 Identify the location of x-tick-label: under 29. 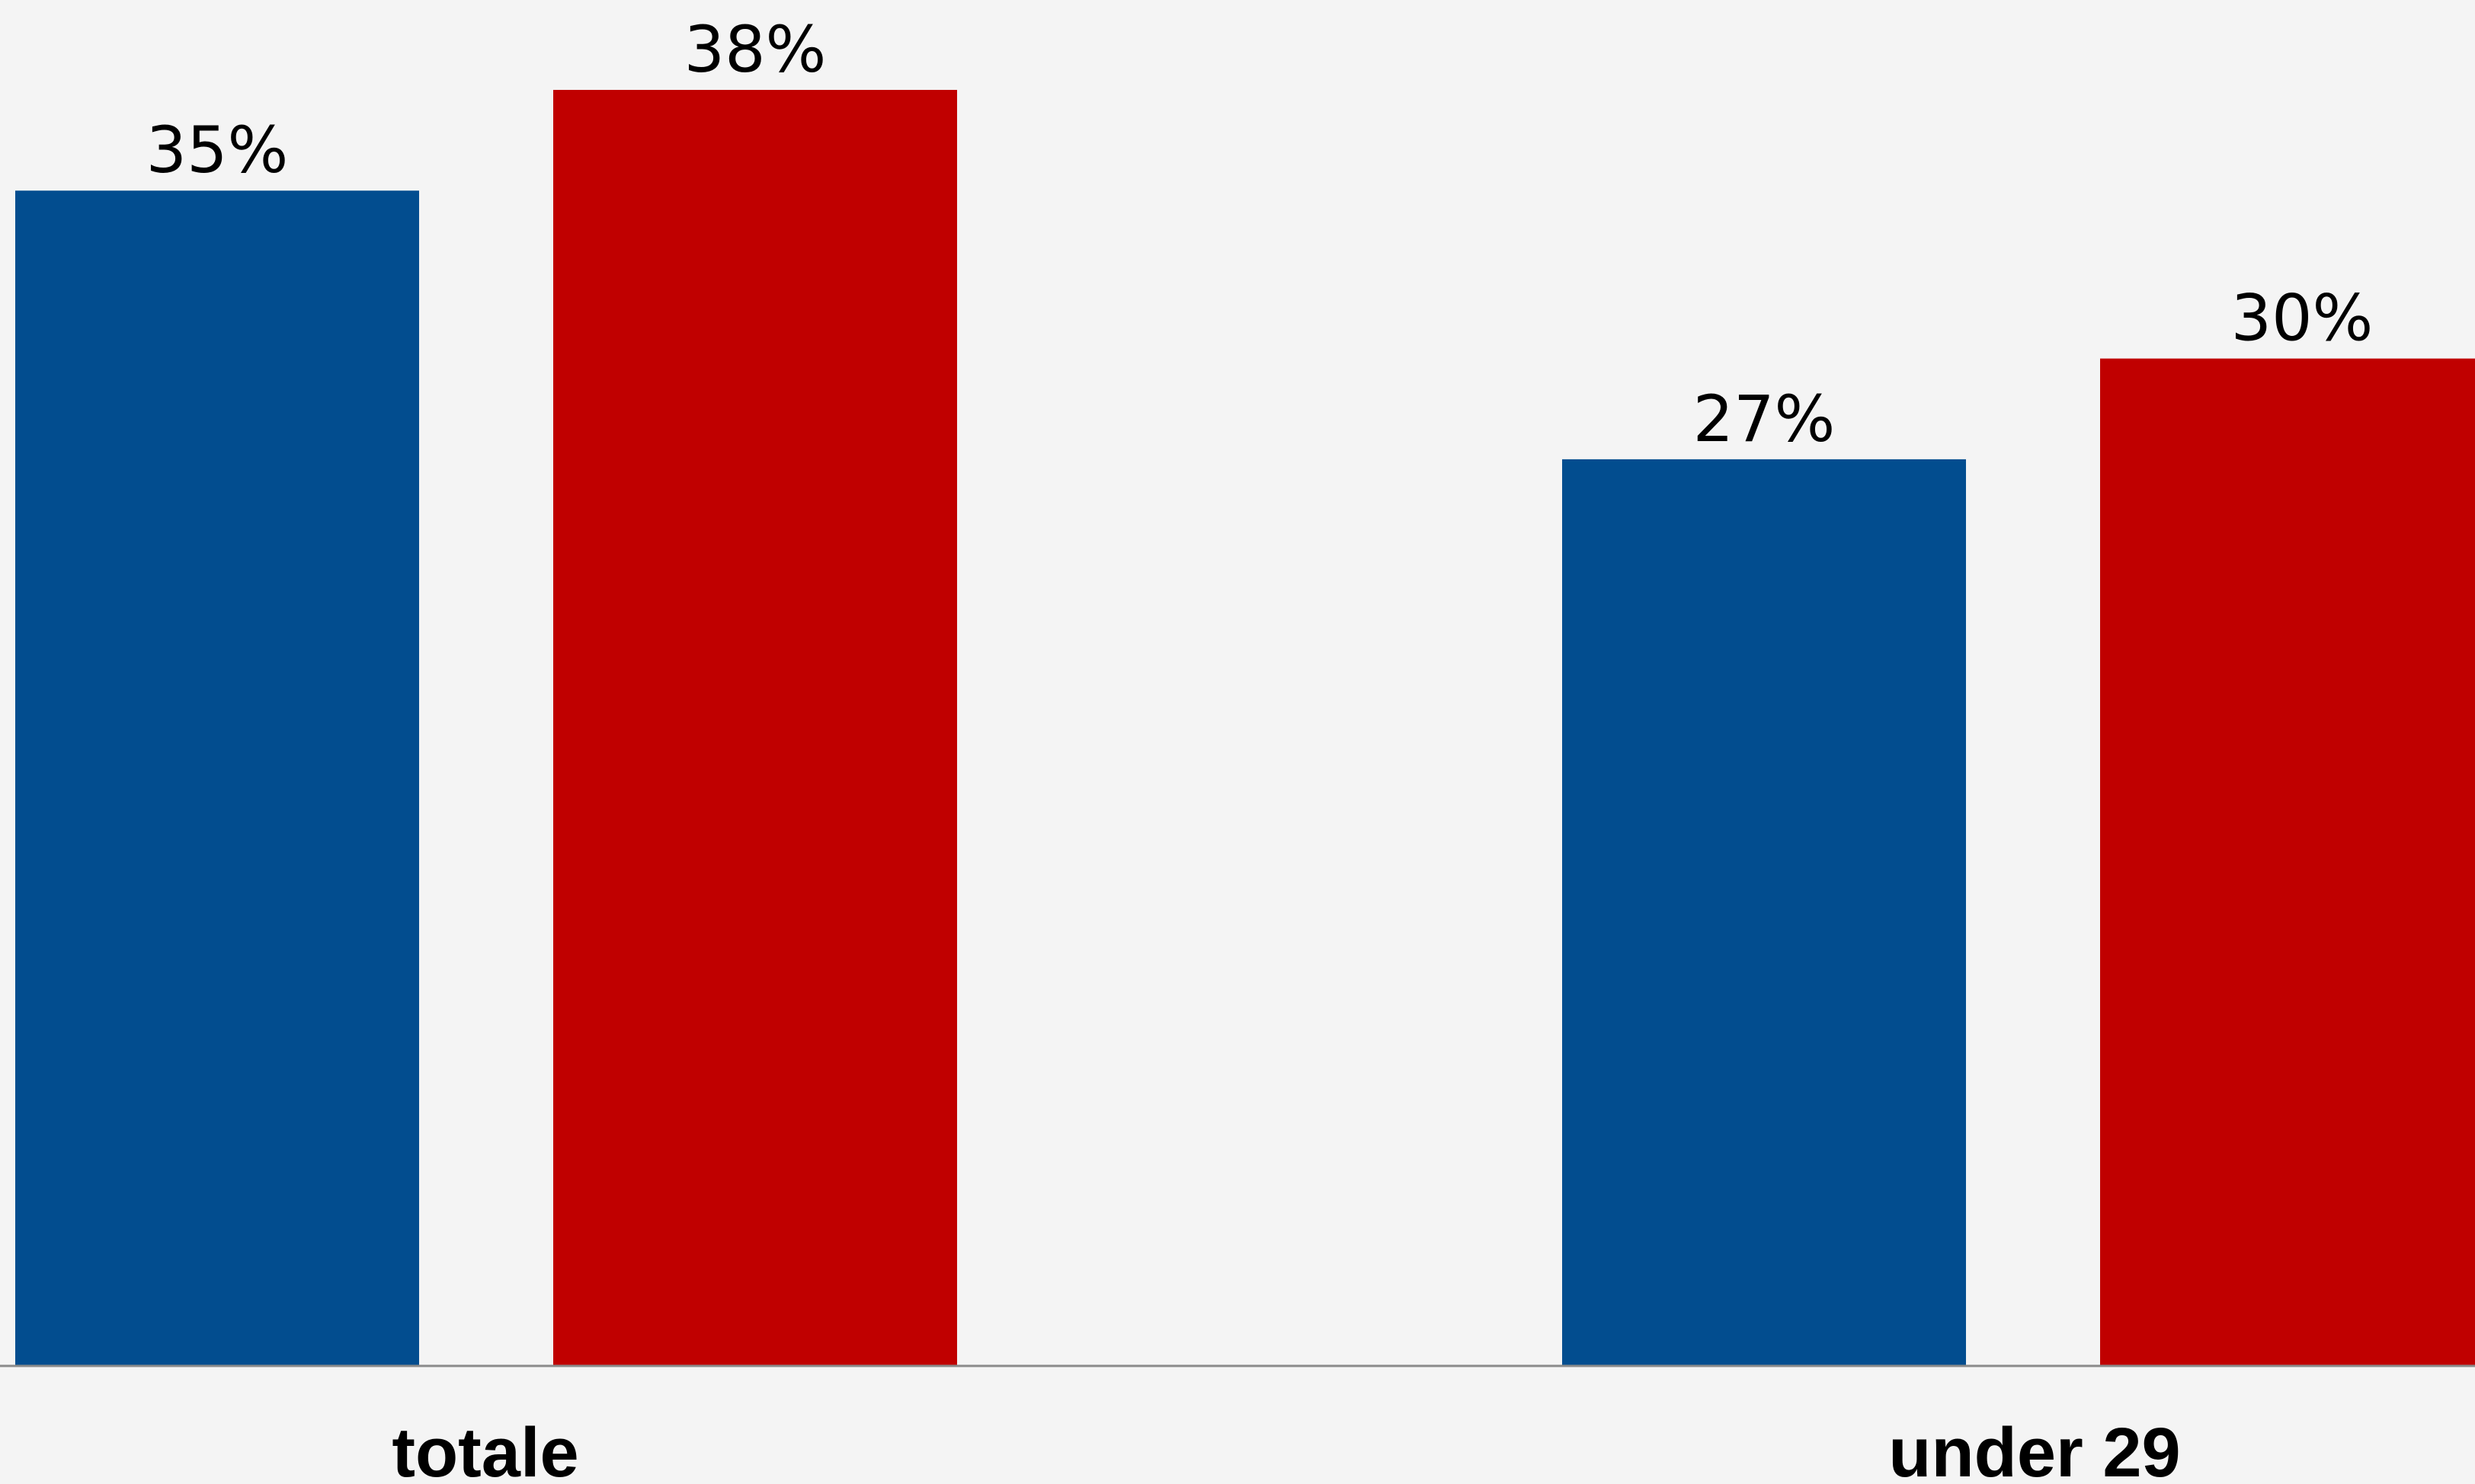
(2034, 1449).